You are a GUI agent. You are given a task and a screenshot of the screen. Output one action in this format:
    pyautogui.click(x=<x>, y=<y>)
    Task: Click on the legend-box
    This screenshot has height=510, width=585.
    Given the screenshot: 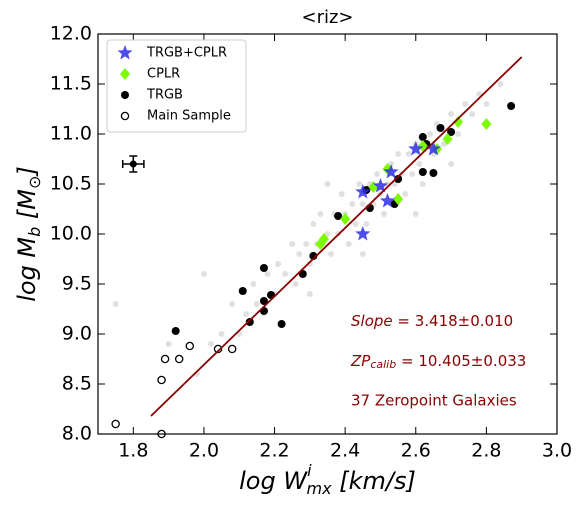 What is the action you would take?
    pyautogui.click(x=176, y=86)
    